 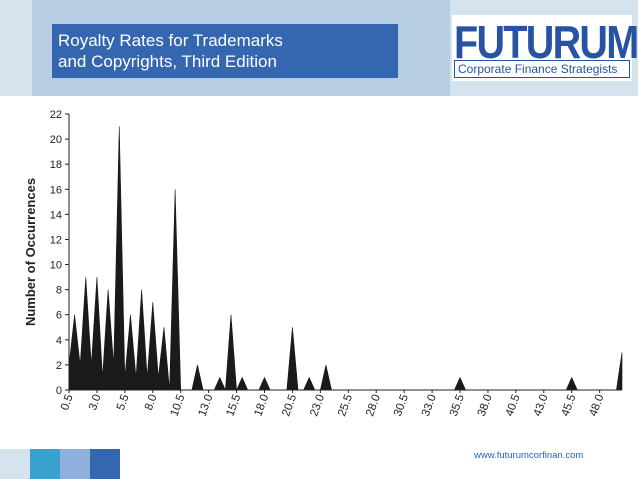 What do you see at coordinates (401, 405) in the screenshot?
I see `x-tick-label: 30.5` at bounding box center [401, 405].